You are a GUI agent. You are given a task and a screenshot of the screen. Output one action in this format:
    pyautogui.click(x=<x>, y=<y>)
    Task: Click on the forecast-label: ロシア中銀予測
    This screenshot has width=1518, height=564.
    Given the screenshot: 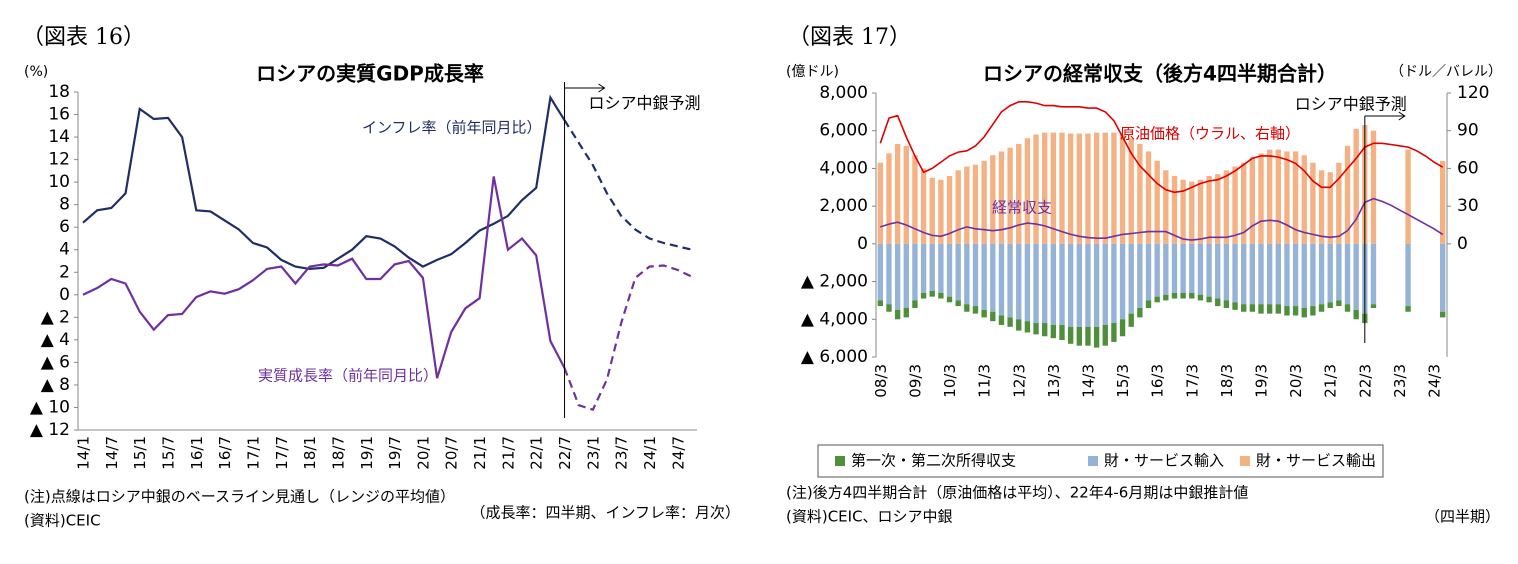 What is the action you would take?
    pyautogui.click(x=645, y=103)
    